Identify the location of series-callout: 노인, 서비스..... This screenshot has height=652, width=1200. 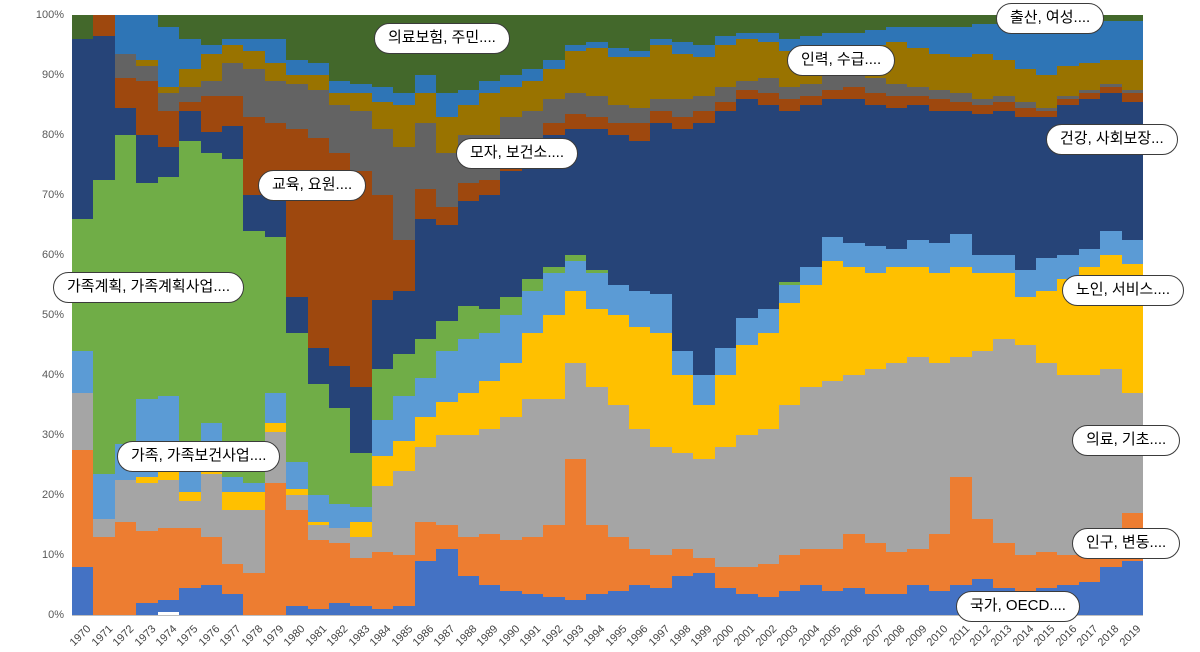
(1123, 290).